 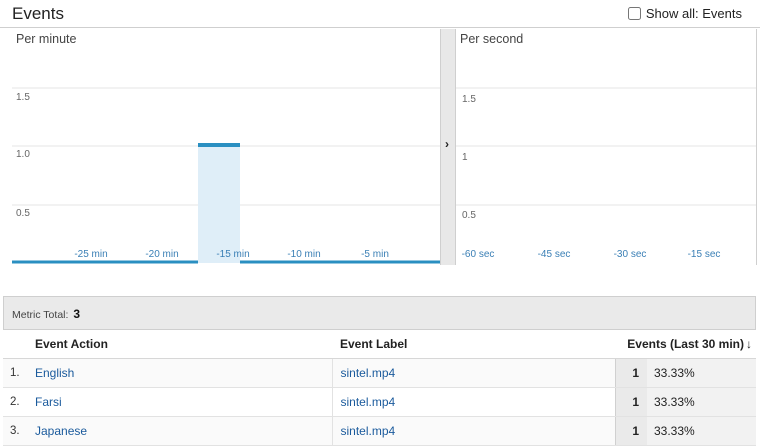 I want to click on metric-total-bar: Metric Total: 3, so click(x=379, y=313).